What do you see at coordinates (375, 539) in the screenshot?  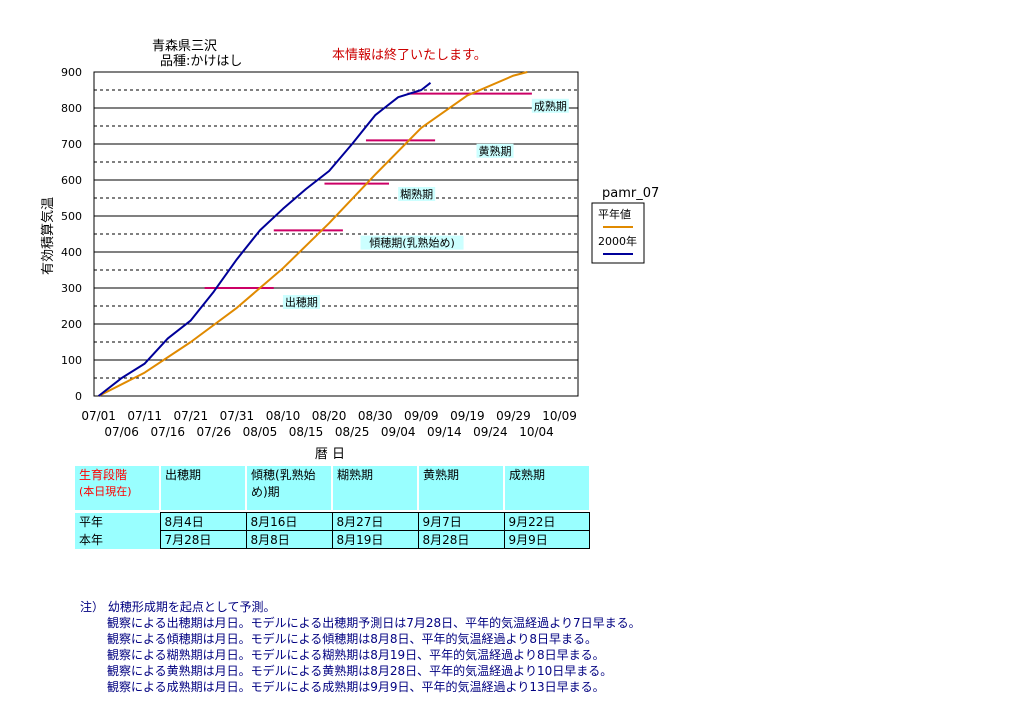 I see `table-cell: 8月19日` at bounding box center [375, 539].